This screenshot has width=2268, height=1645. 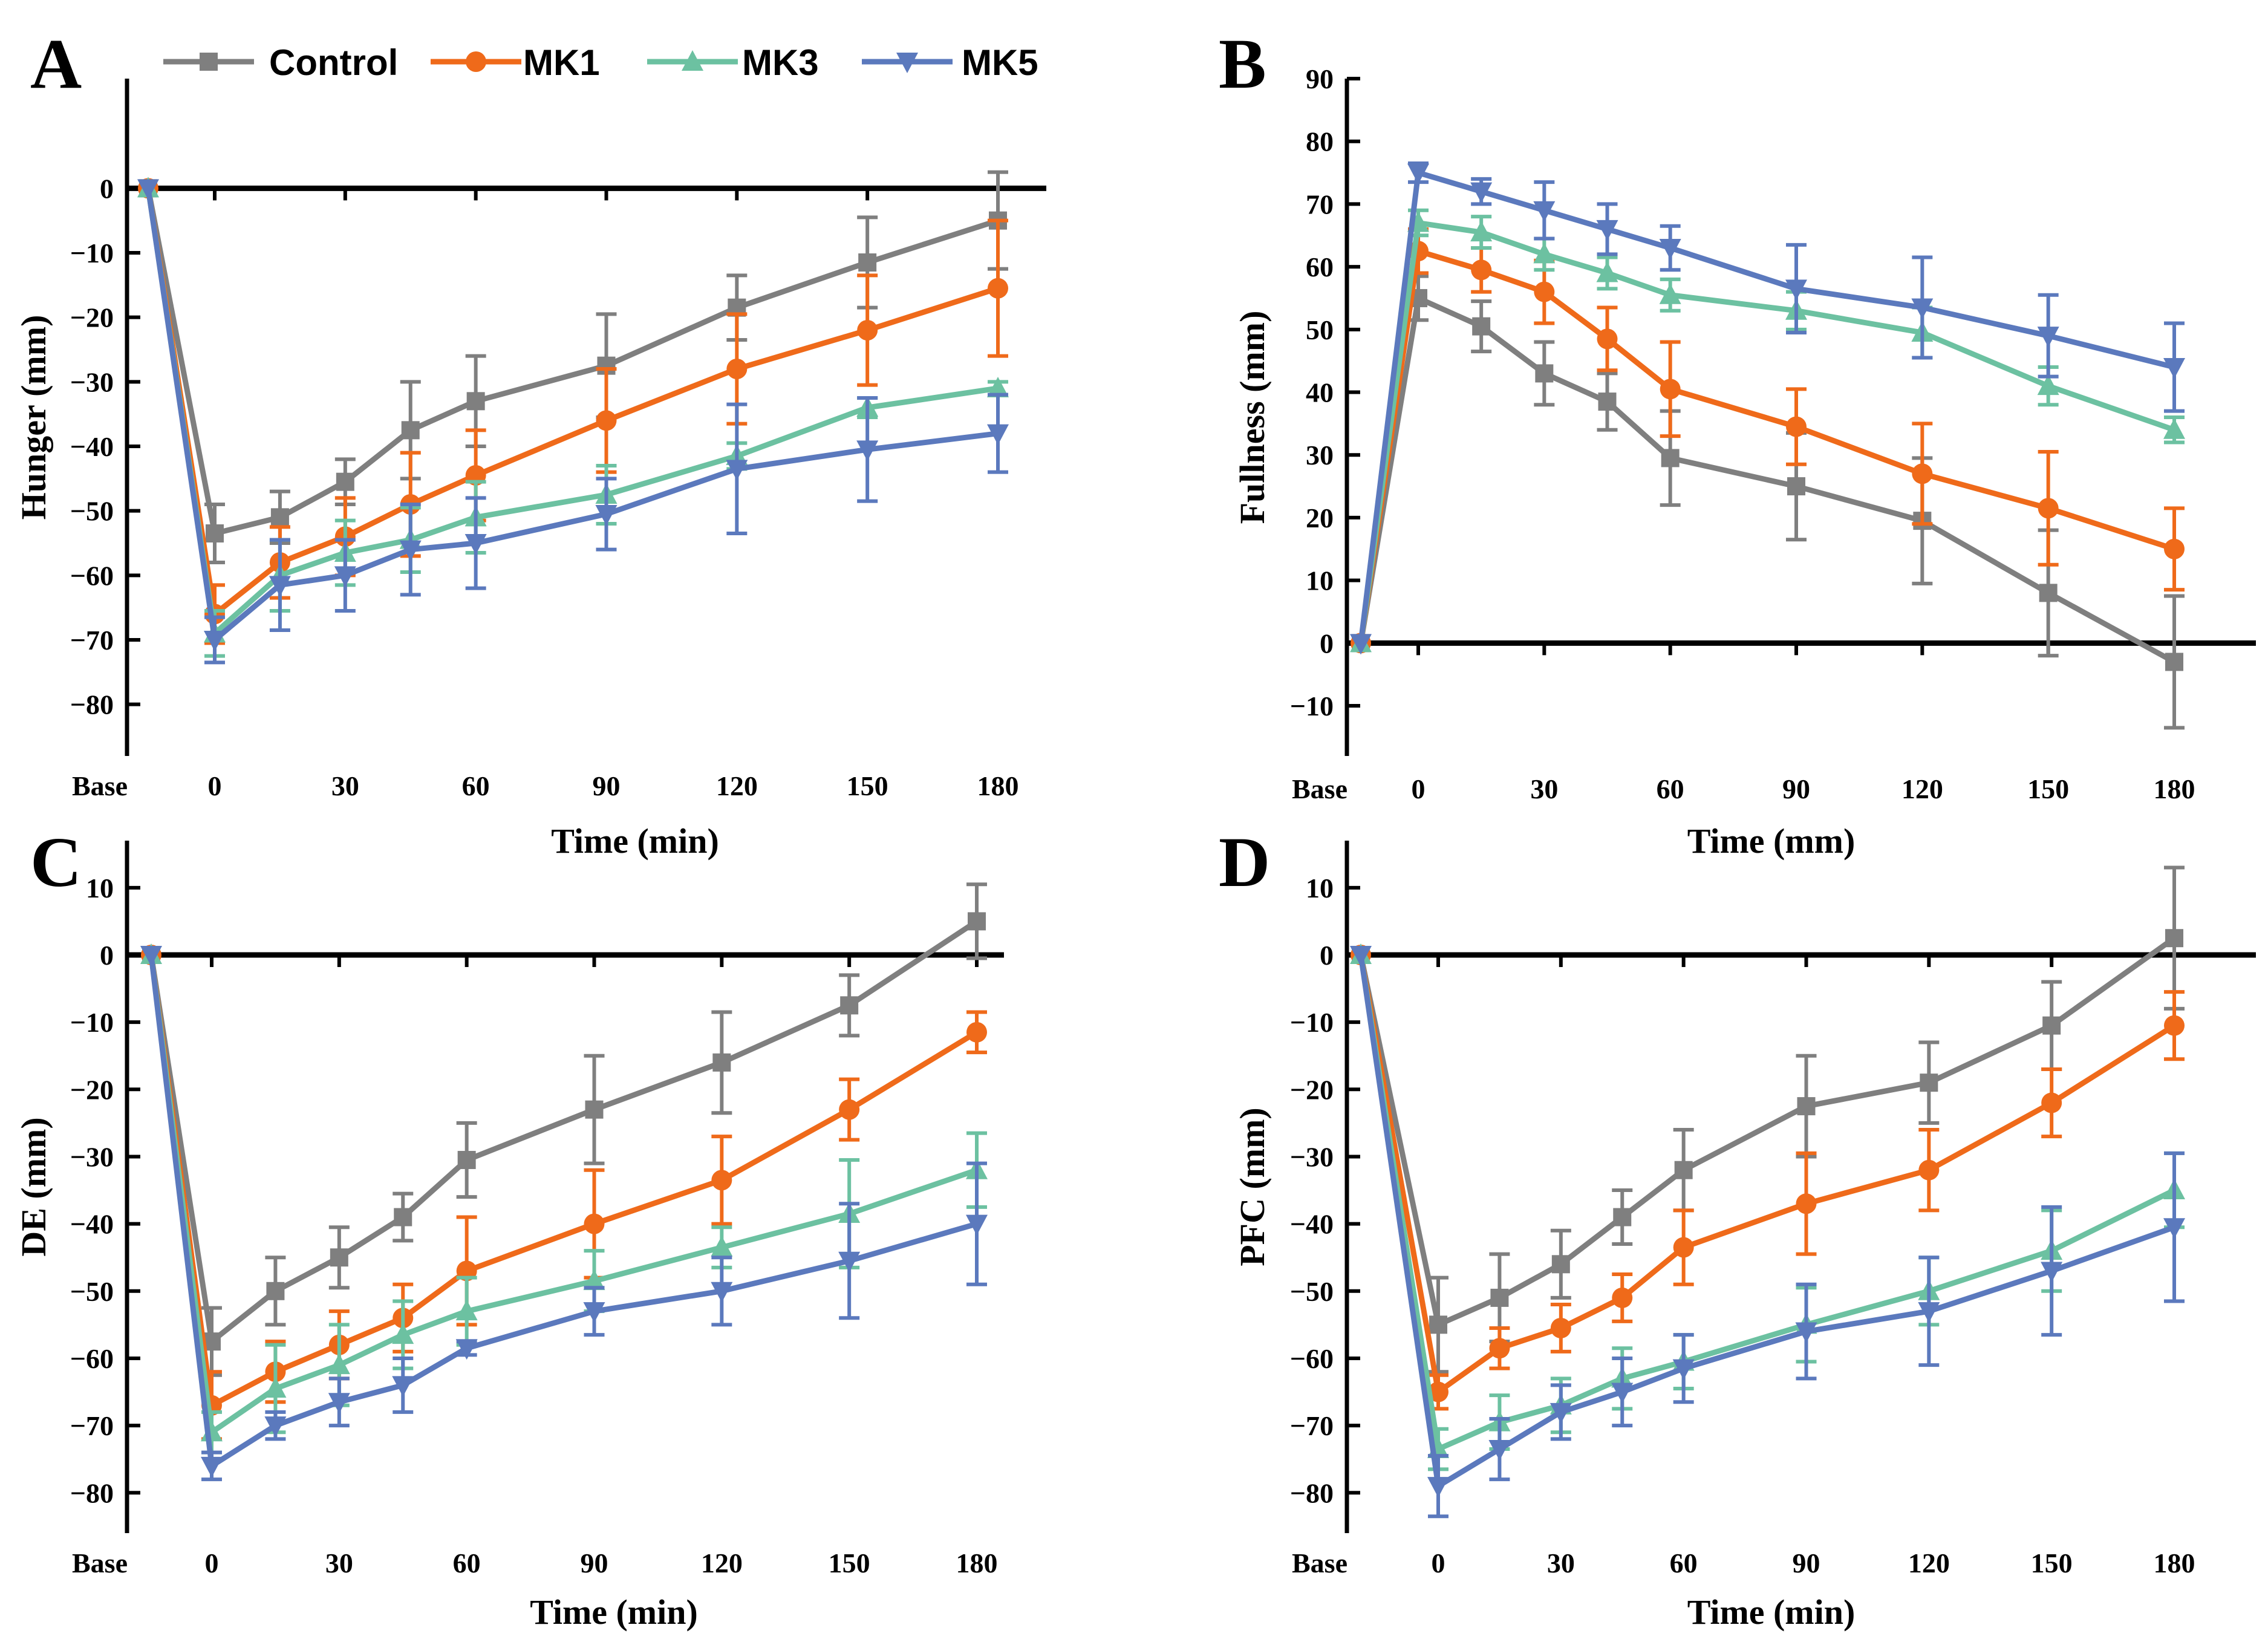 I want to click on series-mk5, so click(x=1768, y=1232).